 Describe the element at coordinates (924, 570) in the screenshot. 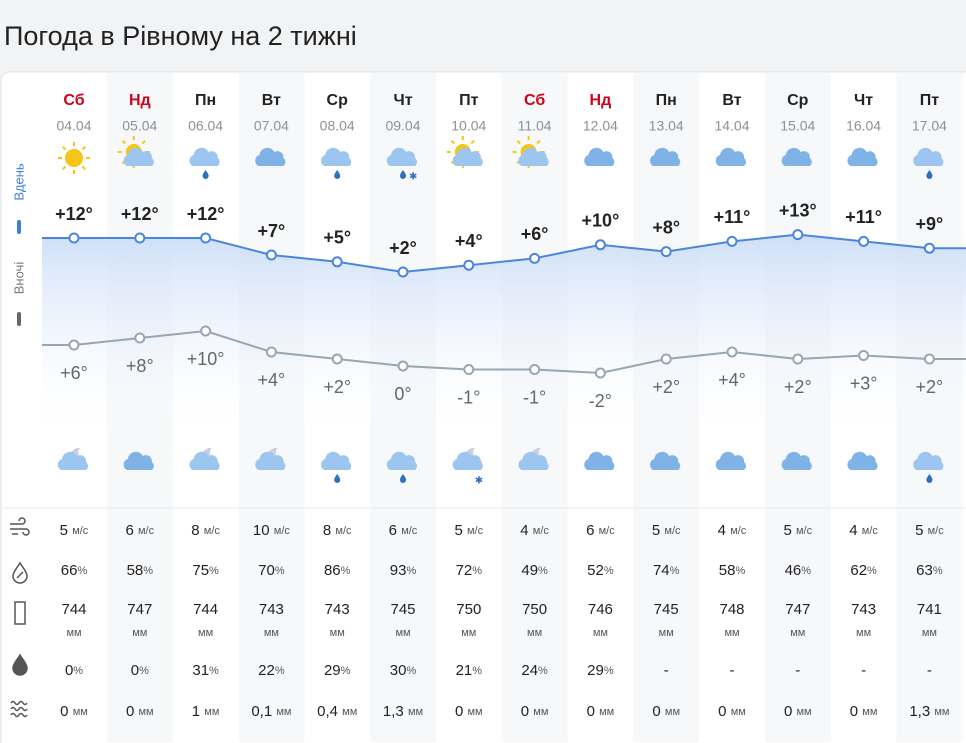

I see `humidity-value: 63` at that location.